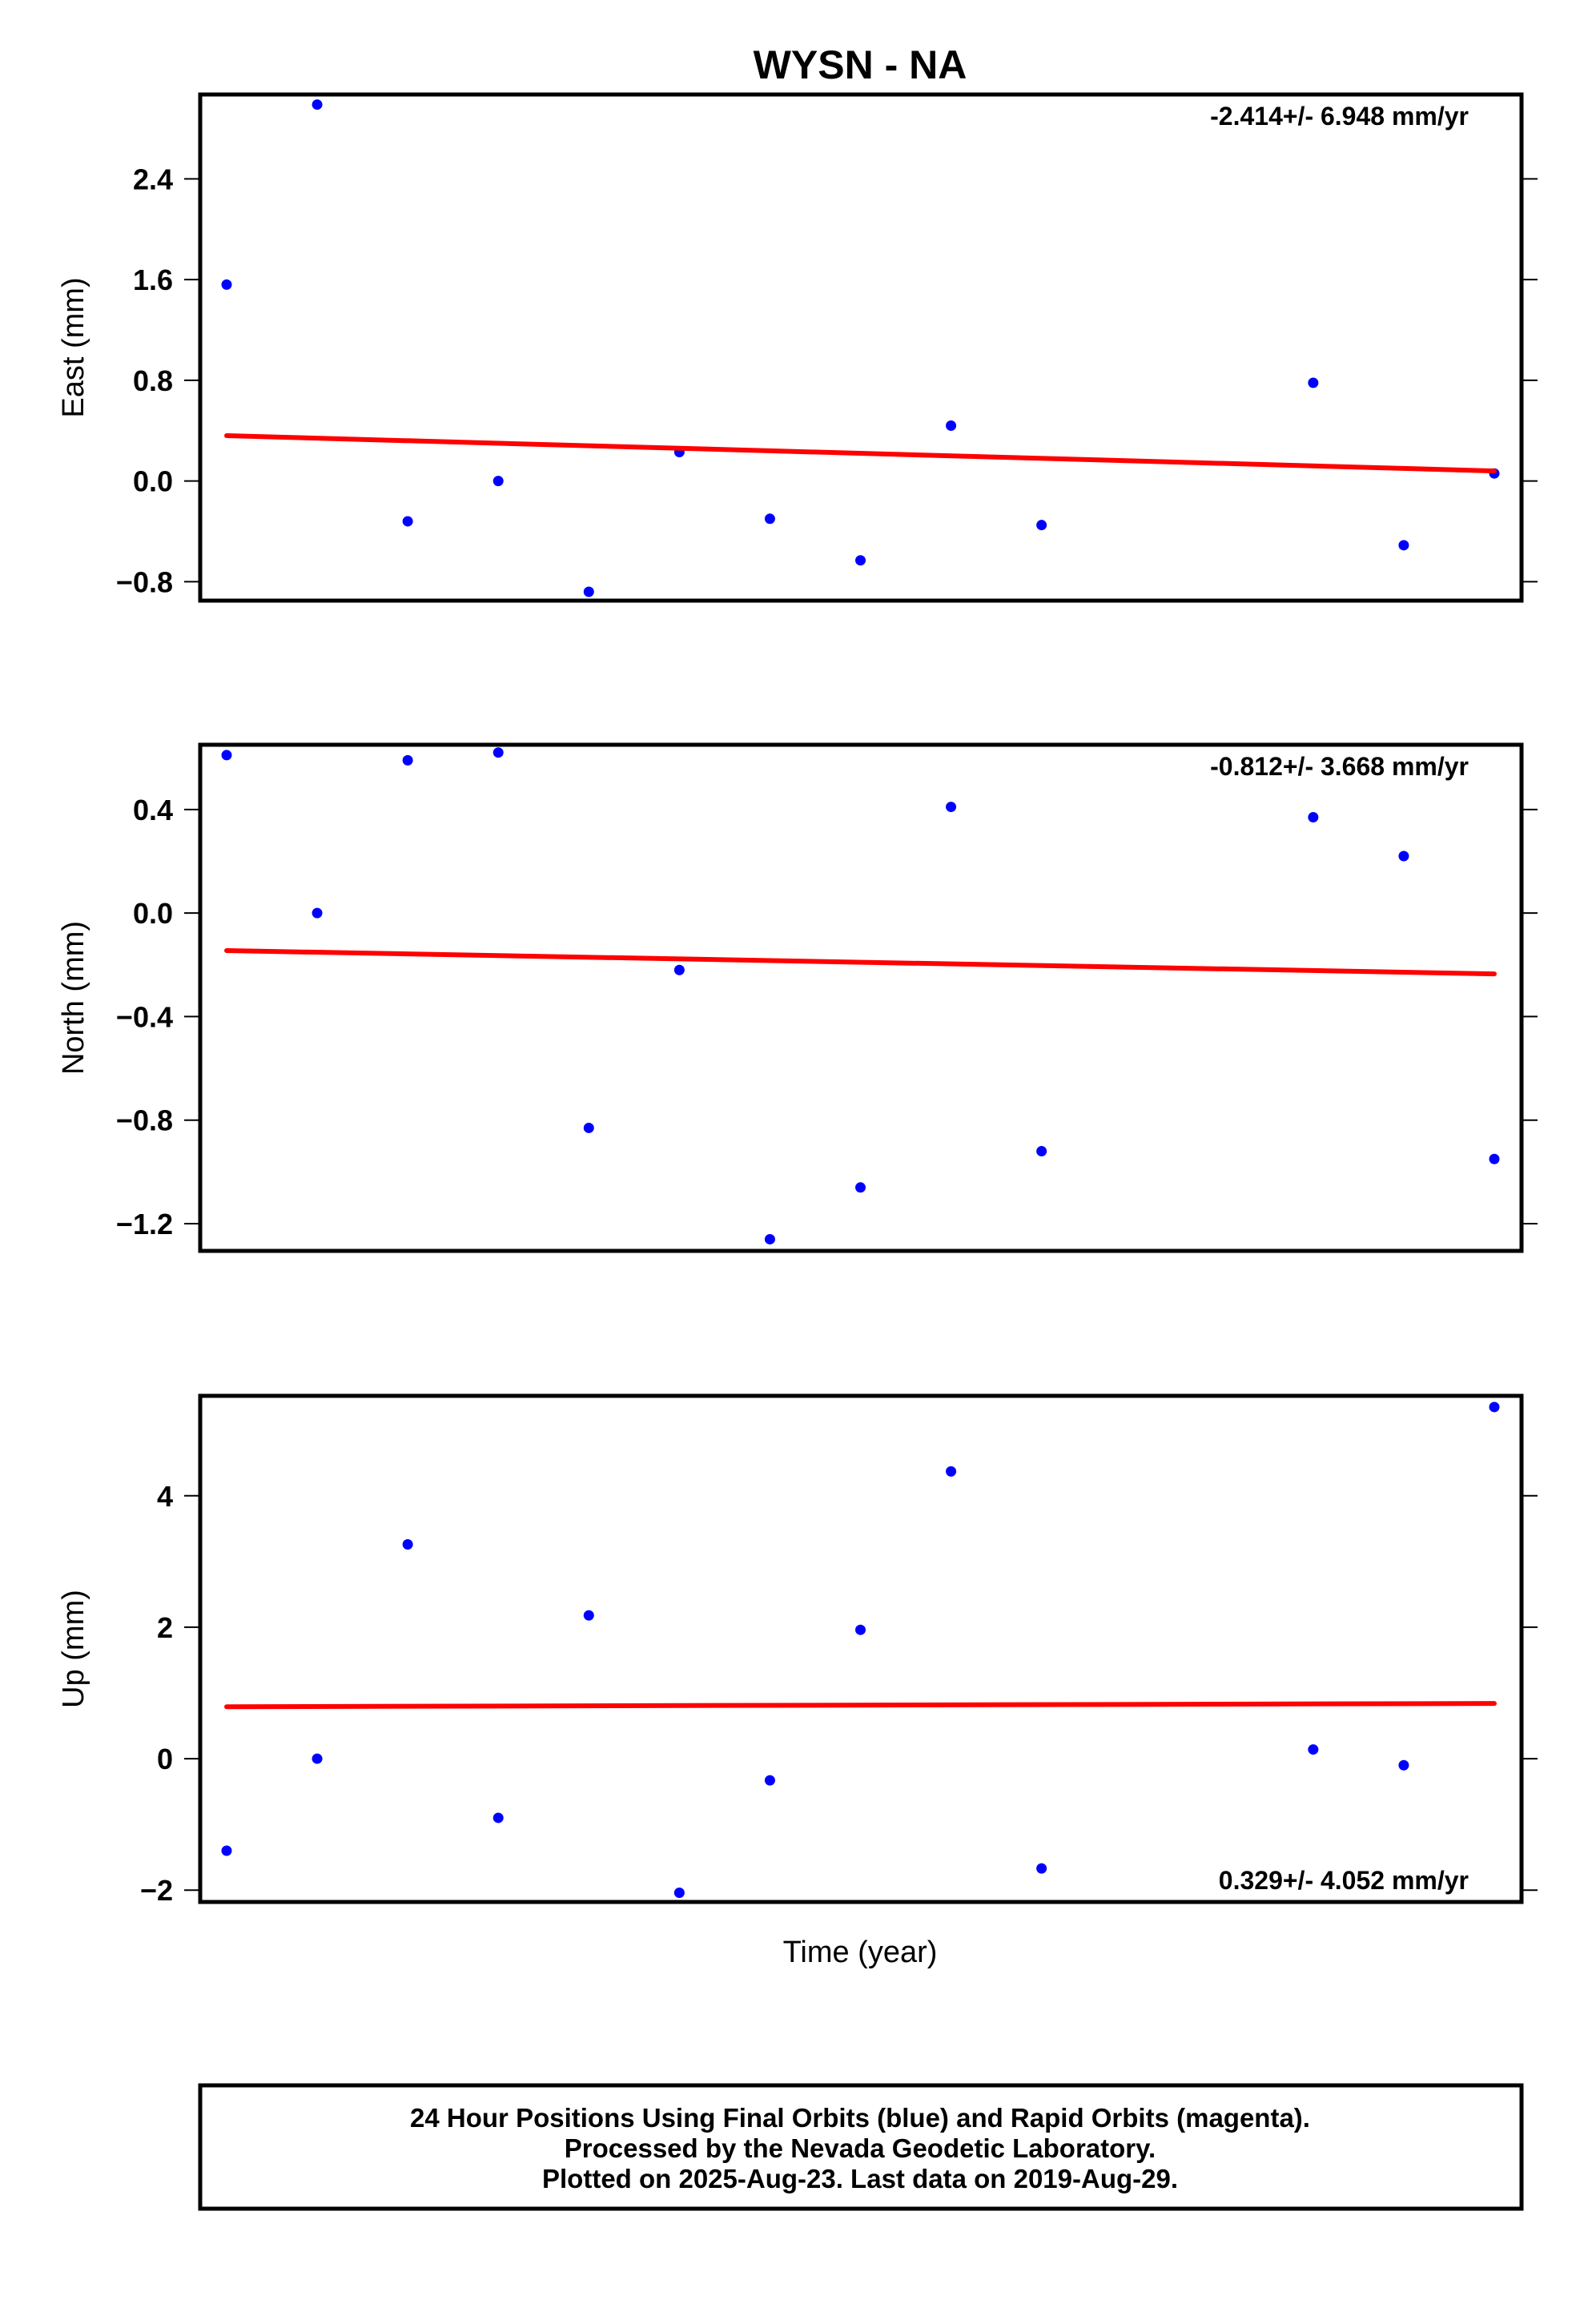 The width and height of the screenshot is (1592, 2324). What do you see at coordinates (153, 179) in the screenshot?
I see `y-tick-label: 2.4` at bounding box center [153, 179].